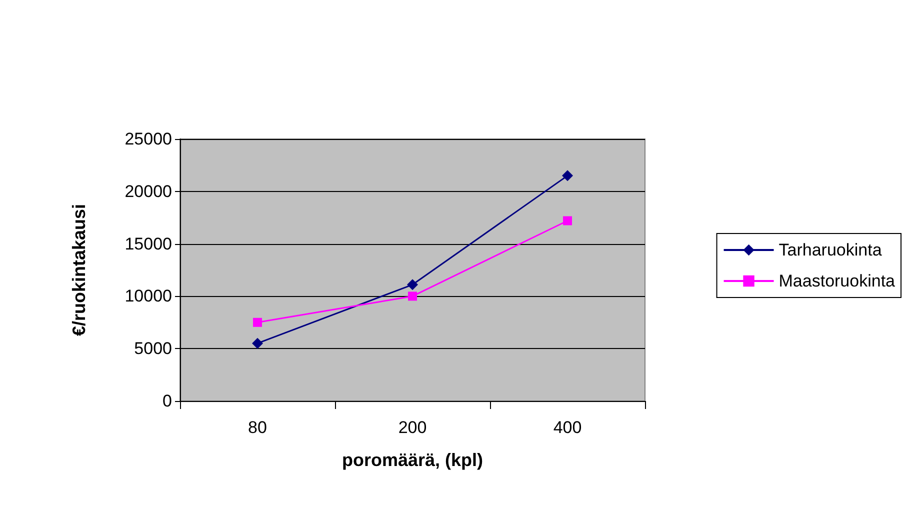  What do you see at coordinates (148, 244) in the screenshot?
I see `y-tick-label: 15000` at bounding box center [148, 244].